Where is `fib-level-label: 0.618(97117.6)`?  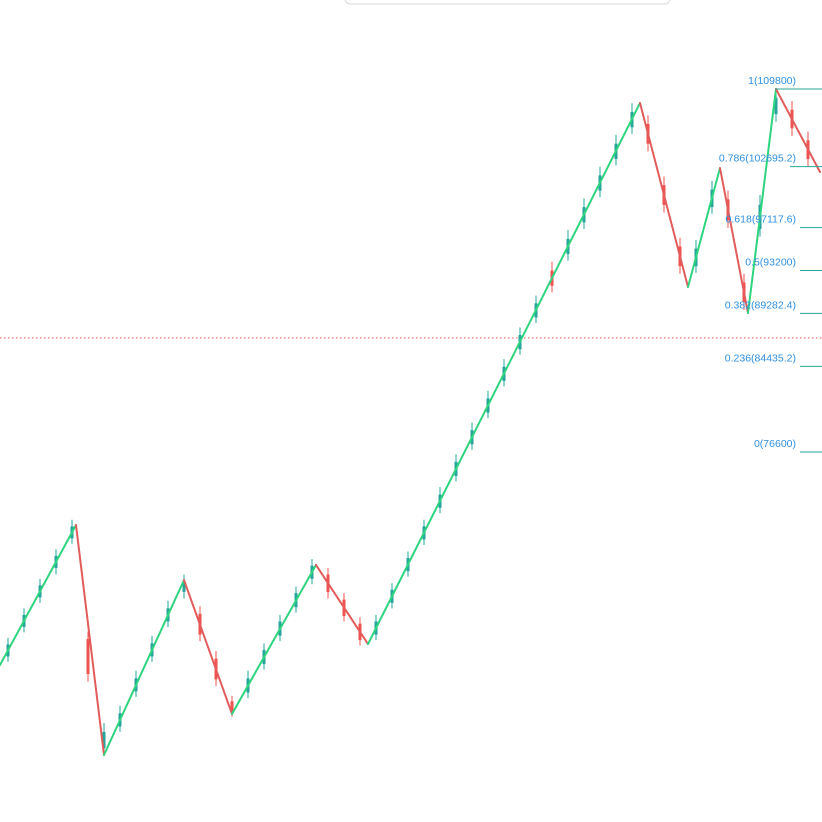 fib-level-label: 0.618(97117.6) is located at coordinates (761, 220).